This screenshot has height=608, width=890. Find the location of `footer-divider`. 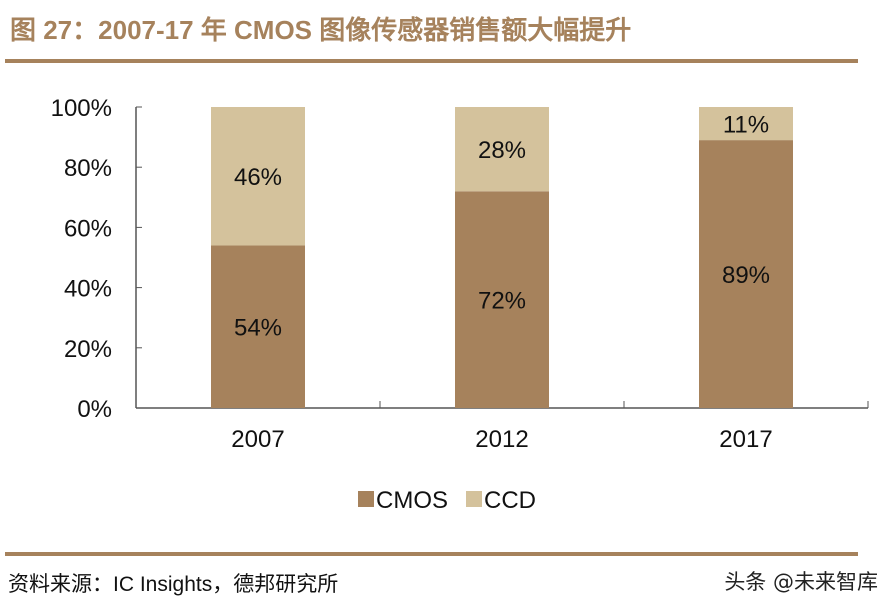

footer-divider is located at coordinates (431, 554).